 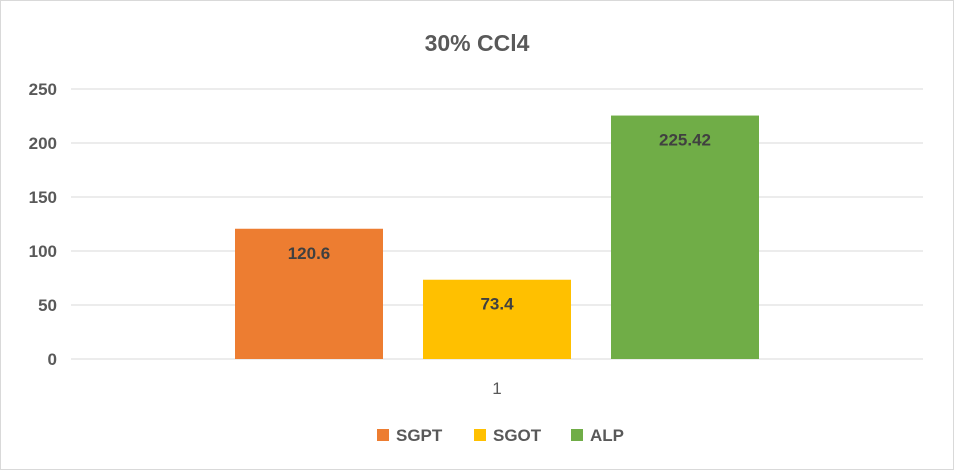 I want to click on x-axis-categories: 1, so click(x=496, y=388).